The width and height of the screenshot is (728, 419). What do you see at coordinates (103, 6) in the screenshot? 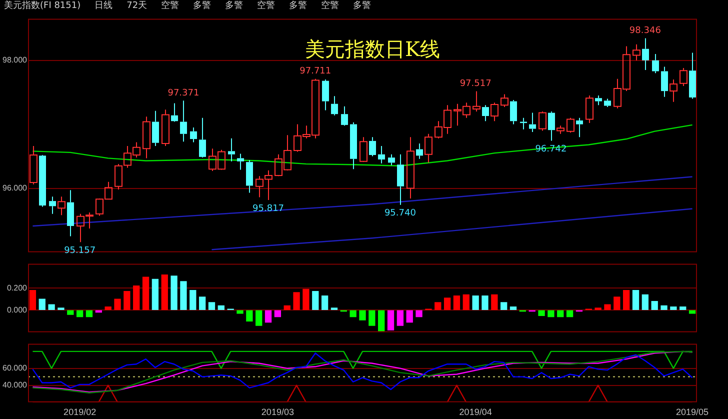
I see `text: 日线` at bounding box center [103, 6].